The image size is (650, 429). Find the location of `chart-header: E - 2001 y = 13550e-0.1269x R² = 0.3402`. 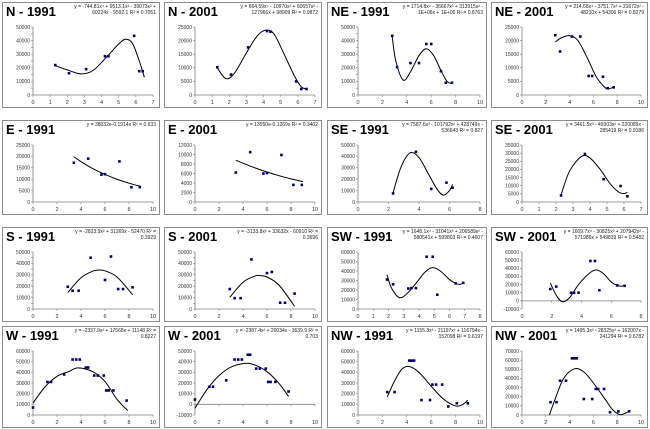

chart-header: E - 2001 y = 13550e-0.1269x R² = 0.3402 is located at coordinates (243, 131).